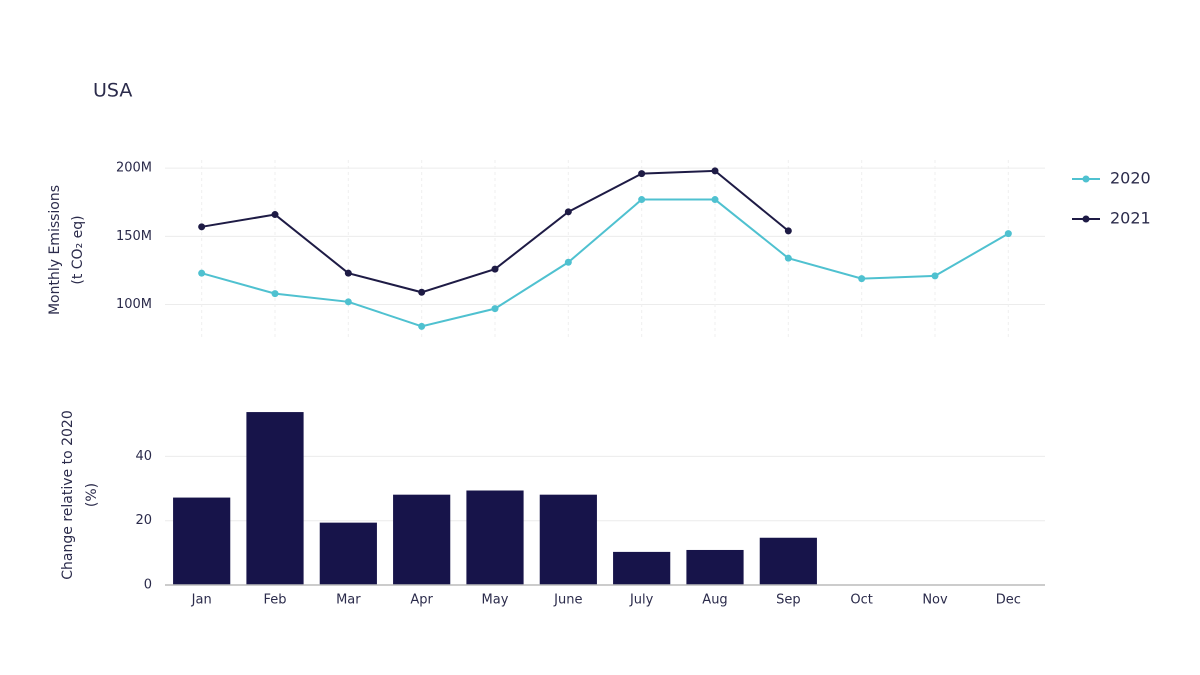 The height and width of the screenshot is (675, 1200). Describe the element at coordinates (495, 600) in the screenshot. I see `x-tick-label: May` at that location.